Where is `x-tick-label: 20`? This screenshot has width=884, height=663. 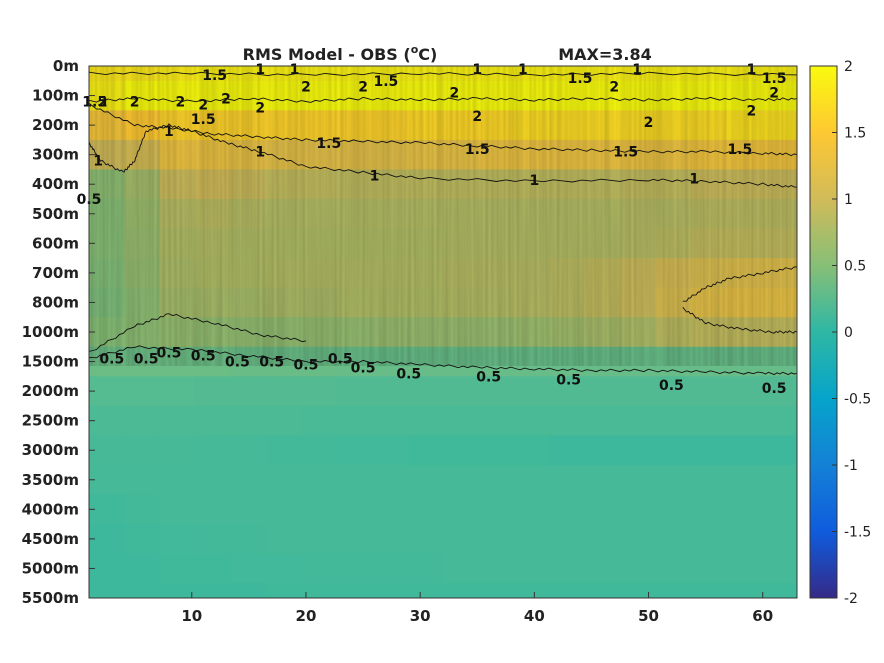 x-tick-label: 20 is located at coordinates (306, 616).